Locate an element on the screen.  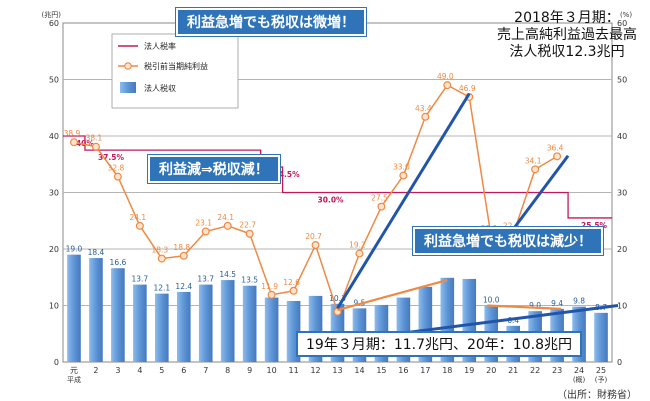
bar-data-label: 12.1 is located at coordinates (161, 288).